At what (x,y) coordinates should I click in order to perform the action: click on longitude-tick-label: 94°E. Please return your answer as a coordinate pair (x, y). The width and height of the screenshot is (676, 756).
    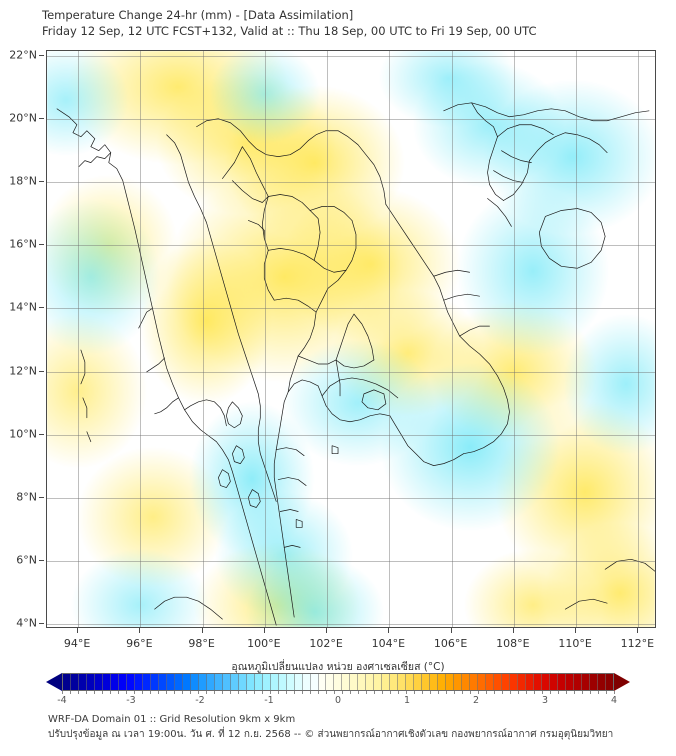
    Looking at the image, I should click on (77, 643).